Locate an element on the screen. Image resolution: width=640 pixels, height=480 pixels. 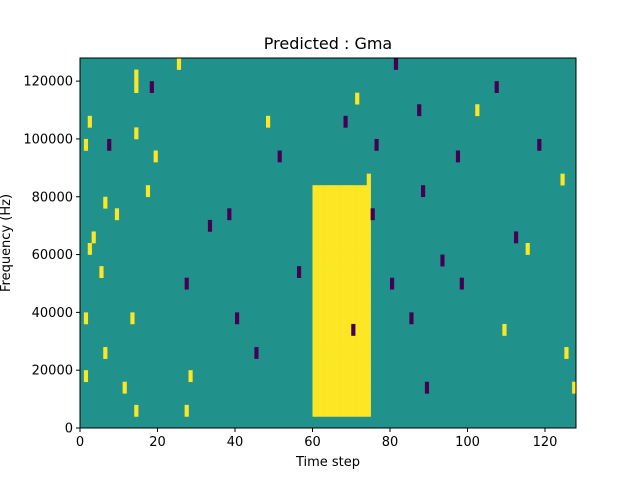
y-tick-label: 0 is located at coordinates (69, 429).